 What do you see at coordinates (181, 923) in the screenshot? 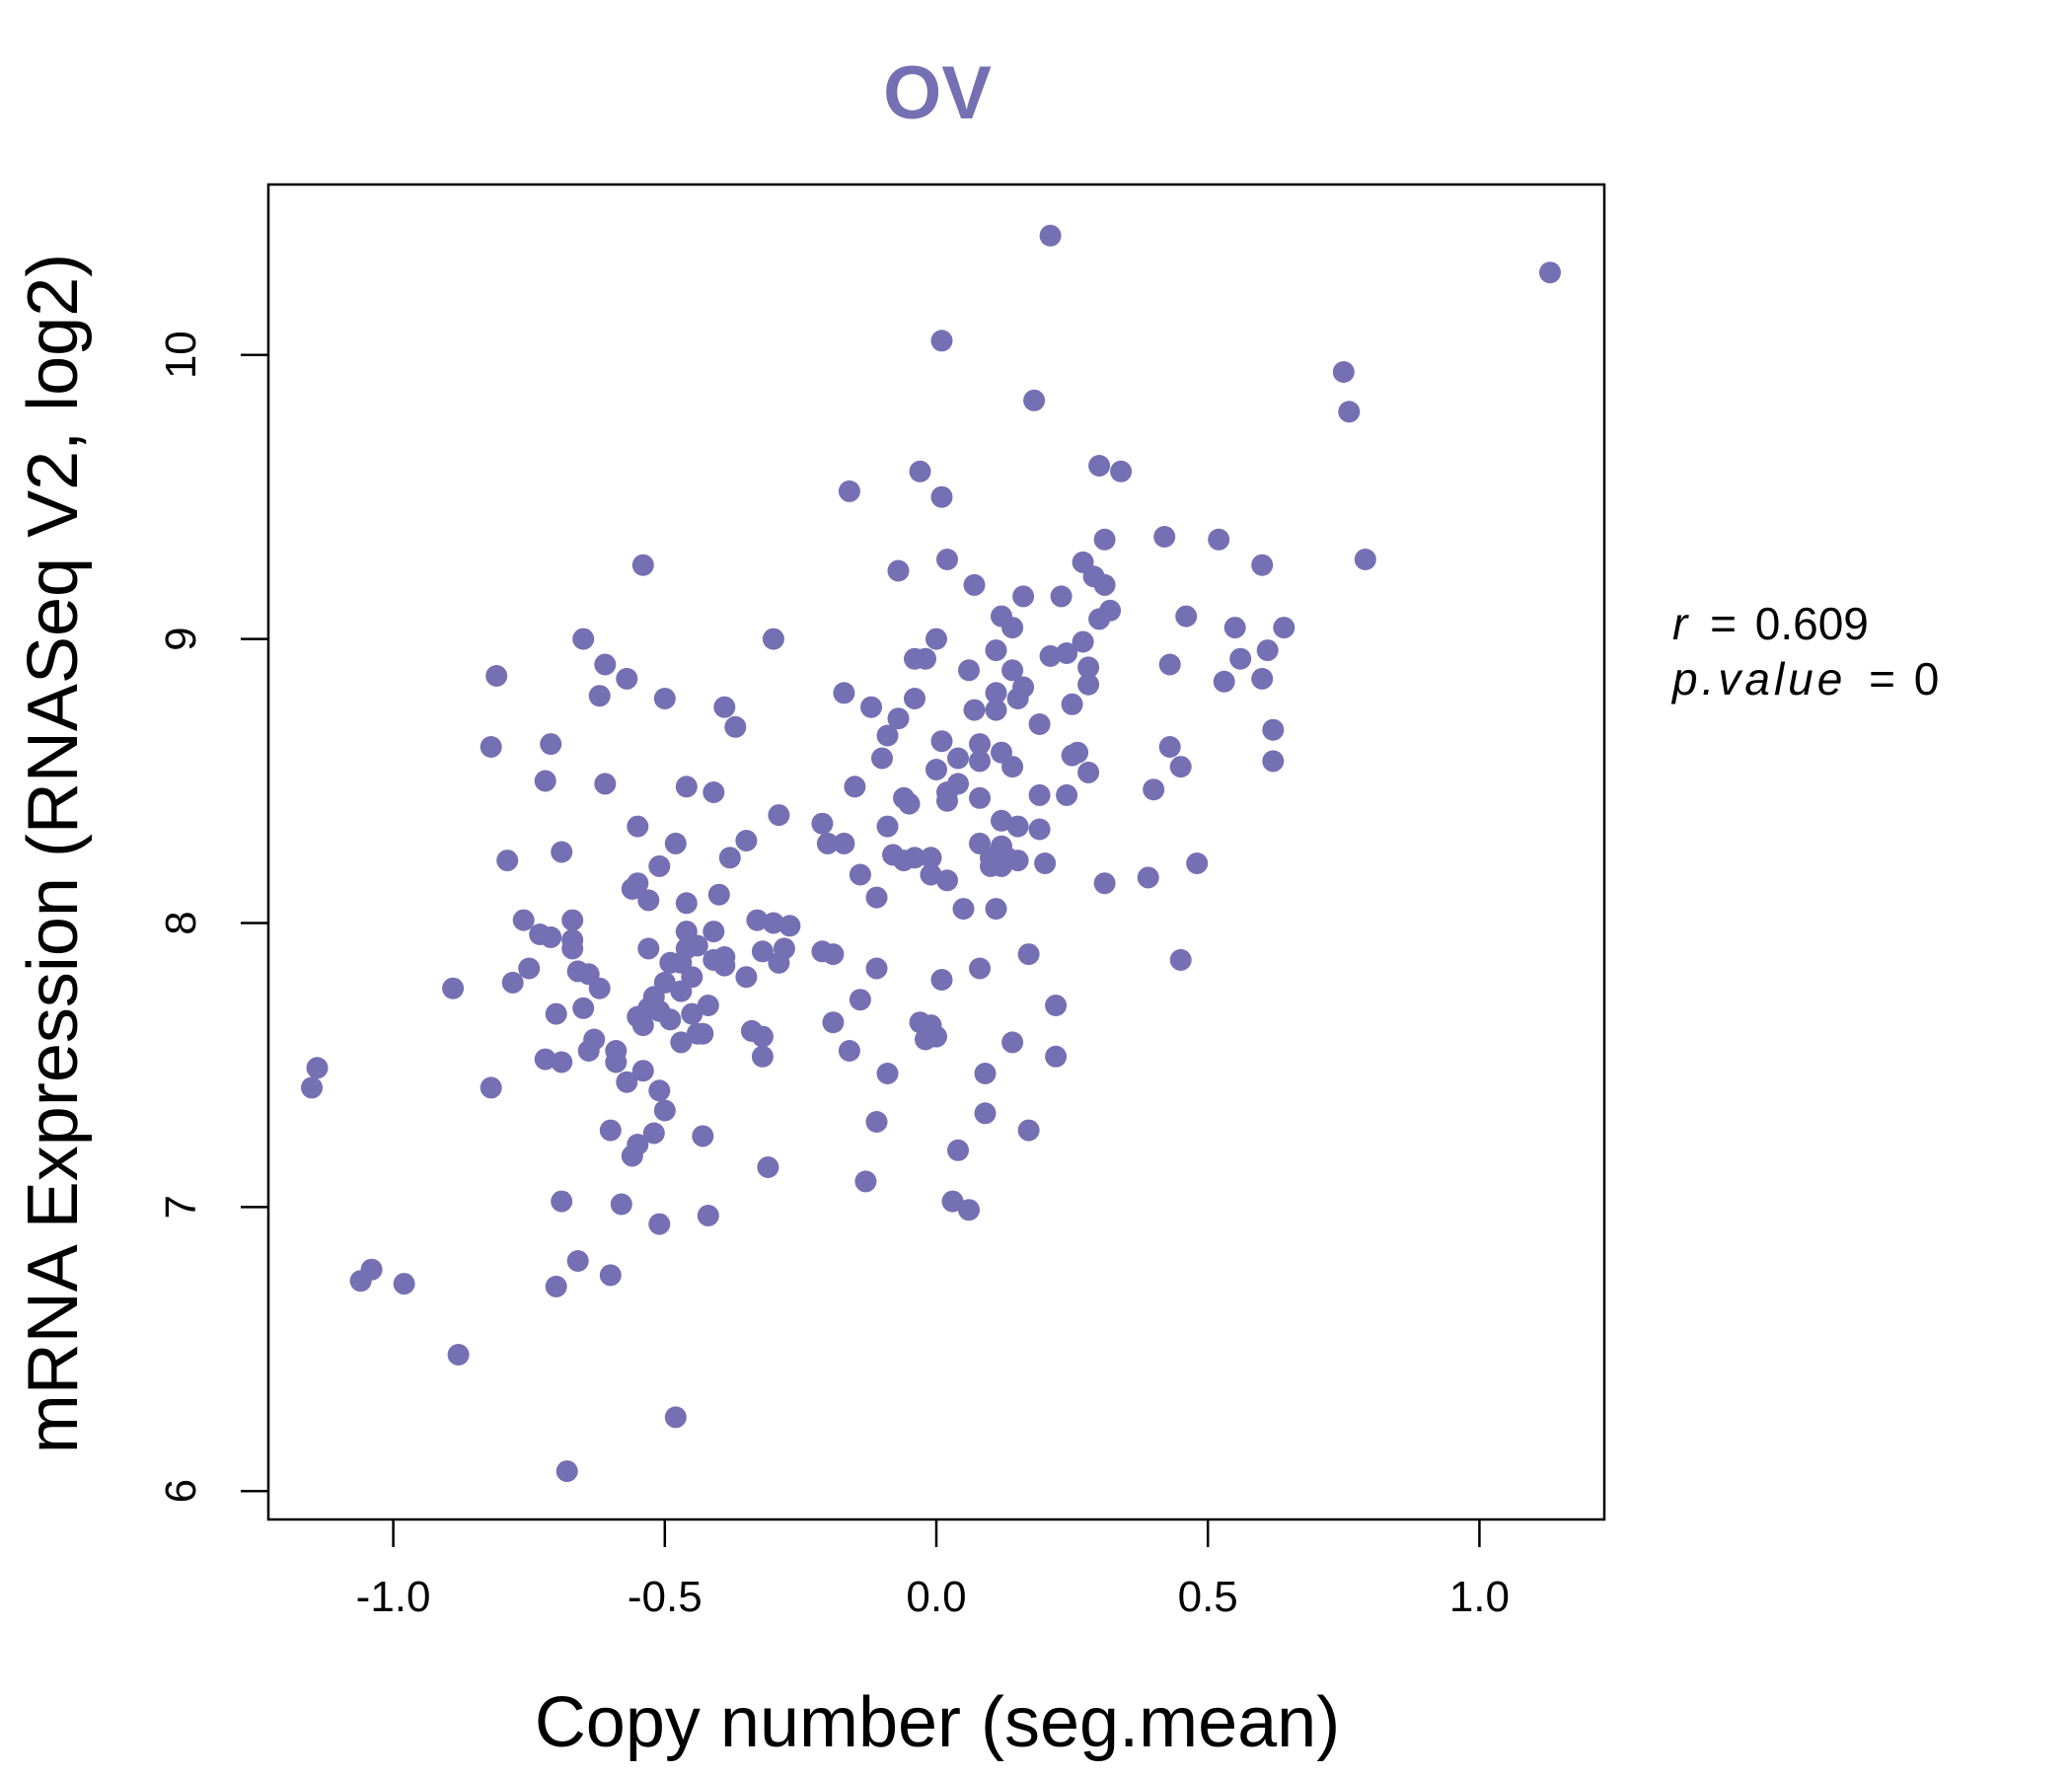
I see `y-tick-label: 8` at bounding box center [181, 923].